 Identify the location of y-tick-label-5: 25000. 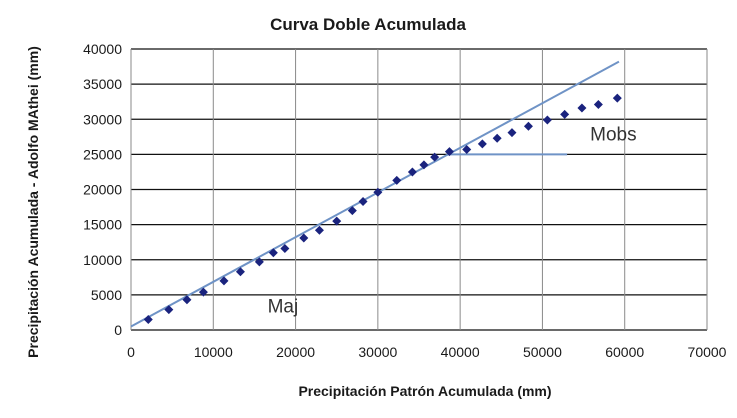
(102, 154).